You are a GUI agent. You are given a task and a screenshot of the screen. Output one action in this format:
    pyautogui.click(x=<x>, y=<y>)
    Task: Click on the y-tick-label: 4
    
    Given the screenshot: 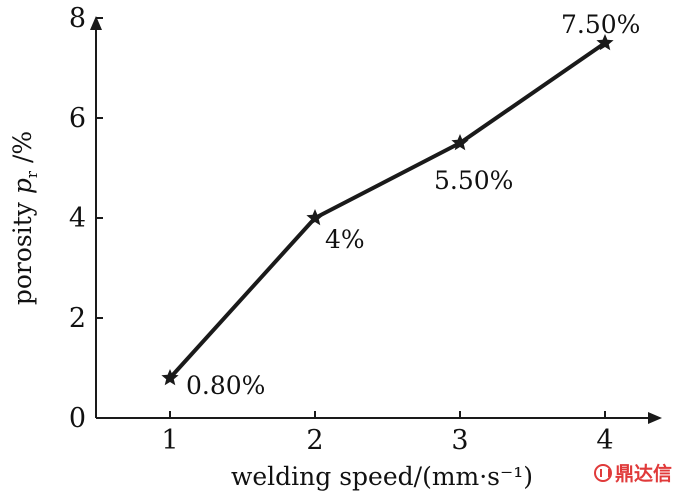 What is the action you would take?
    pyautogui.click(x=77, y=218)
    